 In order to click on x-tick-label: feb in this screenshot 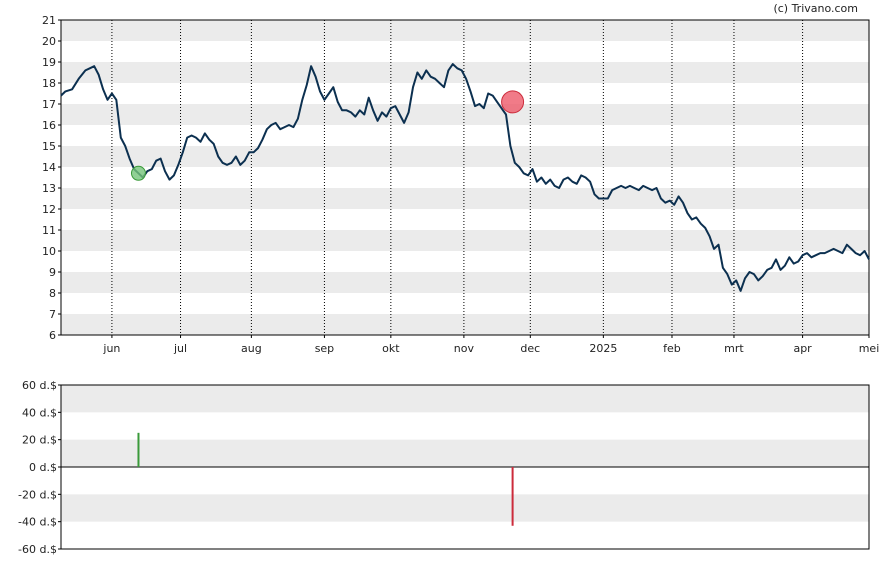, I will do `click(672, 348)`.